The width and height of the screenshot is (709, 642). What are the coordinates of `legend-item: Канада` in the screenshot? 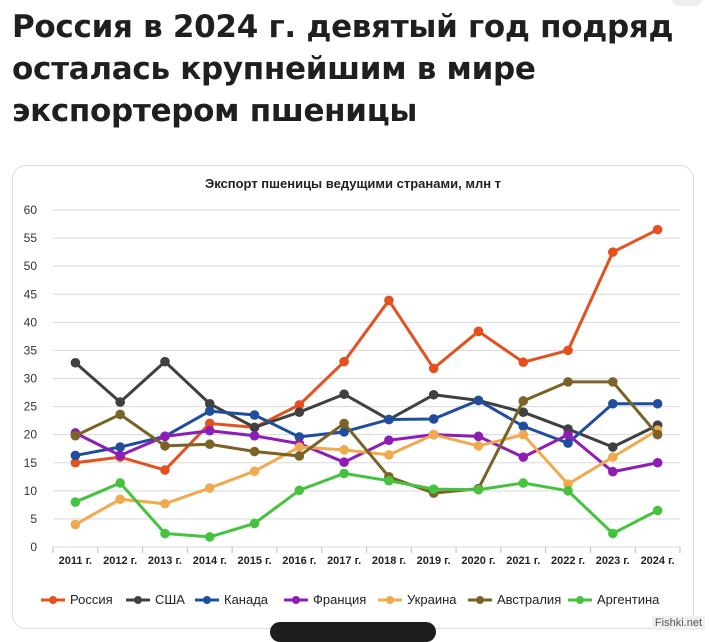 It's located at (232, 599).